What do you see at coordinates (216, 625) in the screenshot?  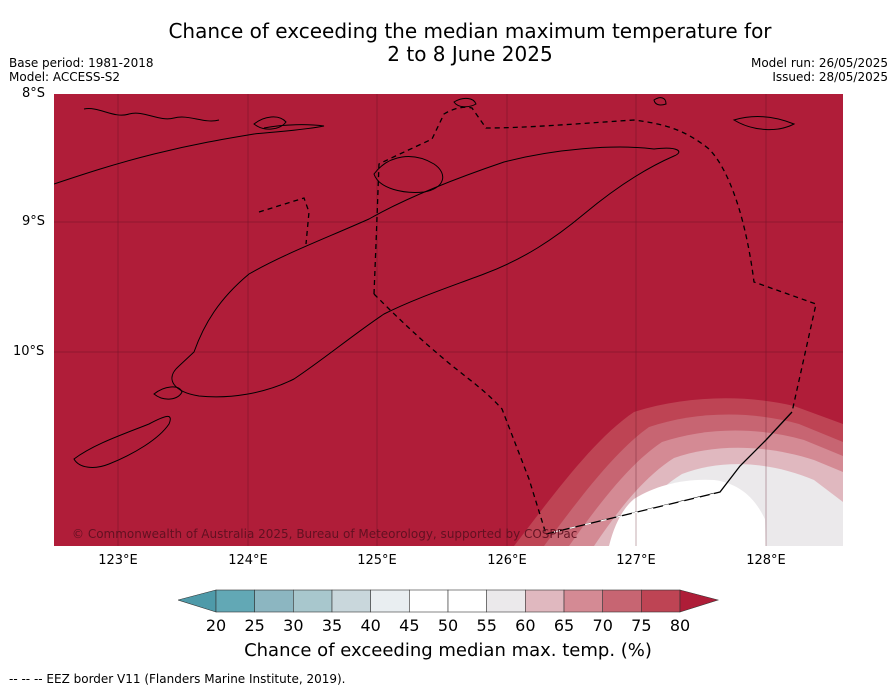 I see `colorbar-tick-label: 20` at bounding box center [216, 625].